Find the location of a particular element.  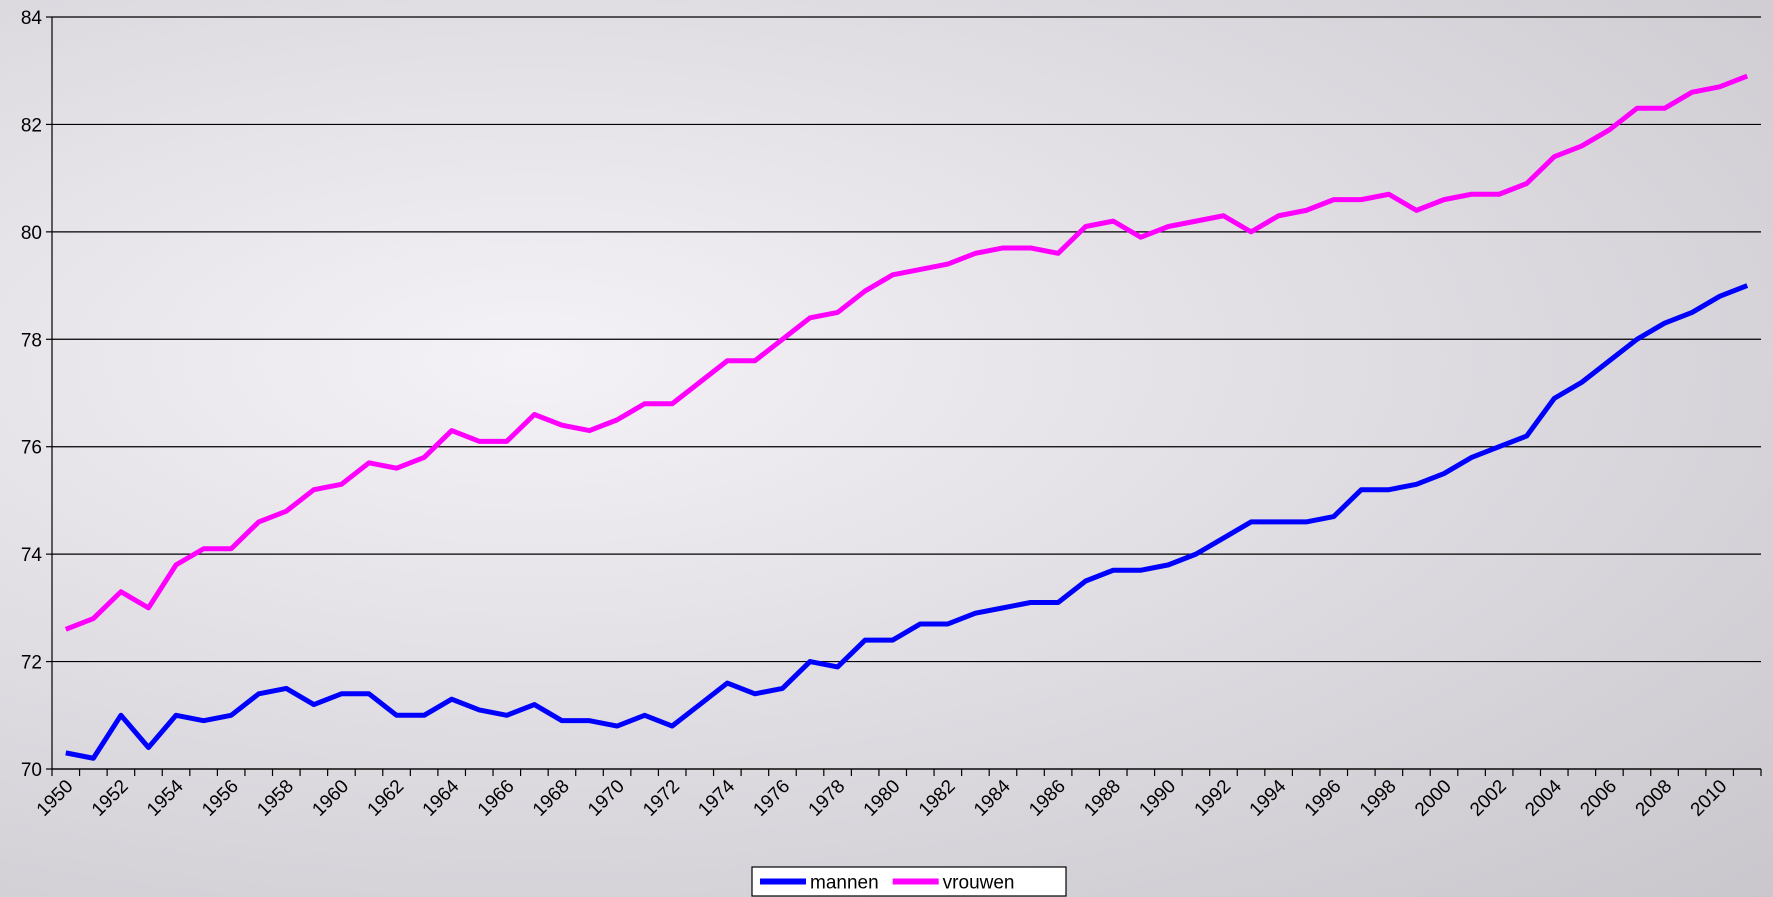

x-tick-label: 1972 is located at coordinates (661, 798).